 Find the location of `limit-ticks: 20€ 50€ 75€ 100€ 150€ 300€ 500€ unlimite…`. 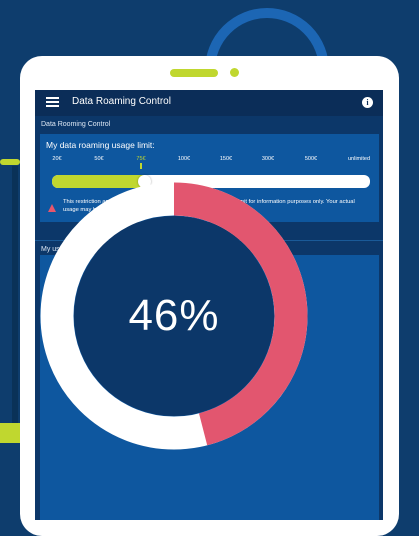

limit-ticks: 20€ 50€ 75€ 100€ 150€ 300€ 500€ unlimite… is located at coordinates (211, 161).